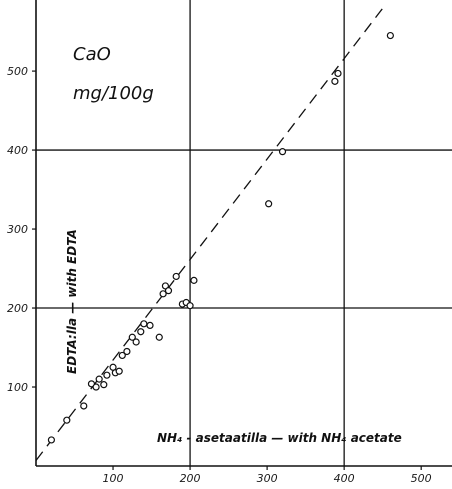 This screenshot has width=452, height=489. Describe the element at coordinates (92, 54) in the screenshot. I see `annotation-cao: CaO` at that location.